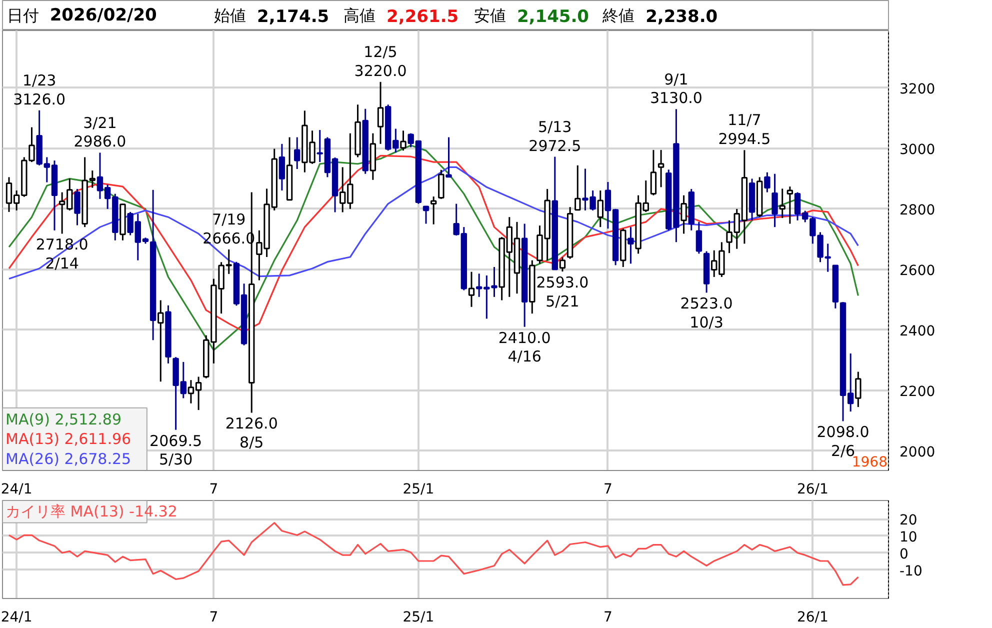 The height and width of the screenshot is (628, 992). Describe the element at coordinates (401, 16) in the screenshot. I see `text: 高値 2,261.5` at that location.